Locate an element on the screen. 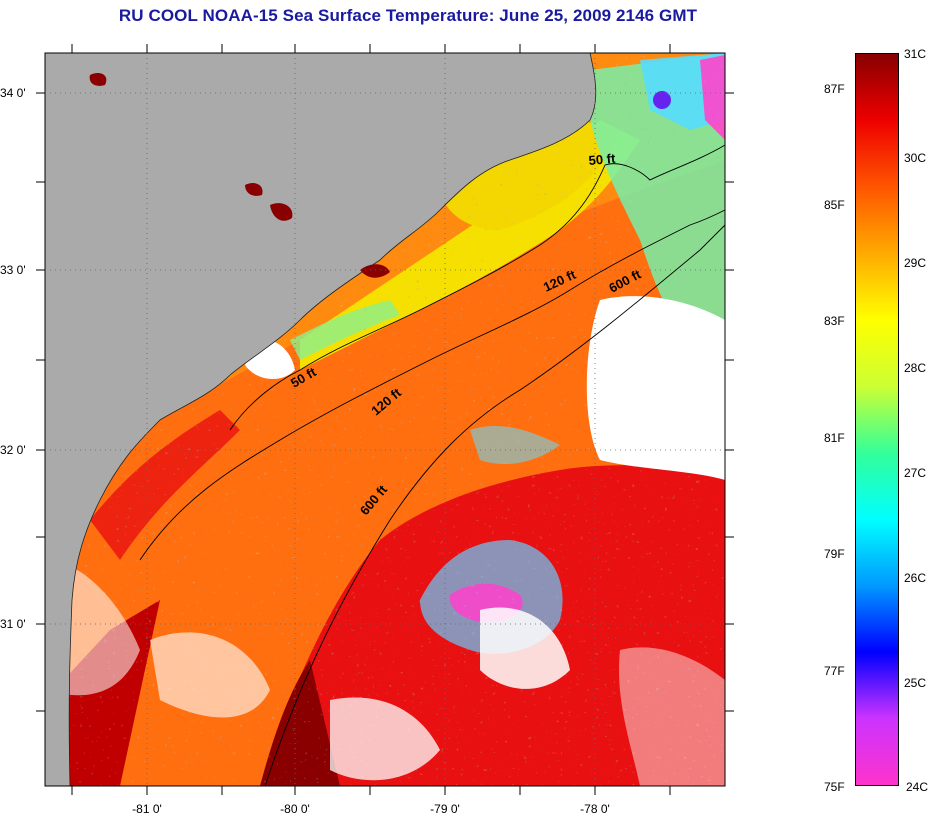 The width and height of the screenshot is (936, 817). colorbar-label-87f: 87F is located at coordinates (834, 89).